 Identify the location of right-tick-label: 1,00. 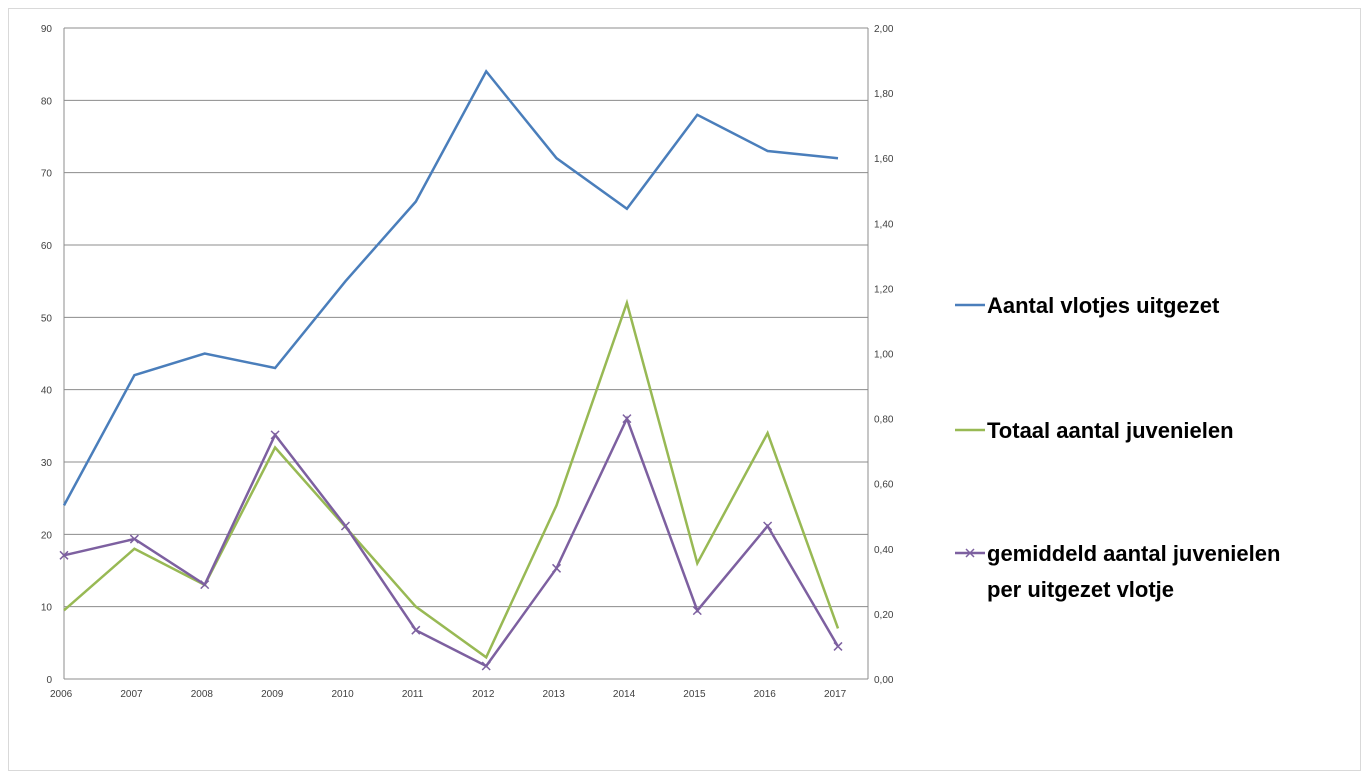
(884, 355).